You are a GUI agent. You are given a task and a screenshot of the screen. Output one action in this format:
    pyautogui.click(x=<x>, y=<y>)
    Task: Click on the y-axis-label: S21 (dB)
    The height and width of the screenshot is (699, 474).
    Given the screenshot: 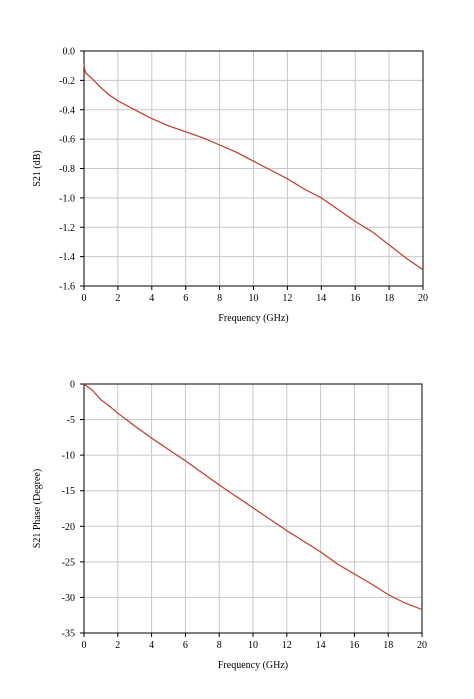 What is the action you would take?
    pyautogui.click(x=37, y=168)
    